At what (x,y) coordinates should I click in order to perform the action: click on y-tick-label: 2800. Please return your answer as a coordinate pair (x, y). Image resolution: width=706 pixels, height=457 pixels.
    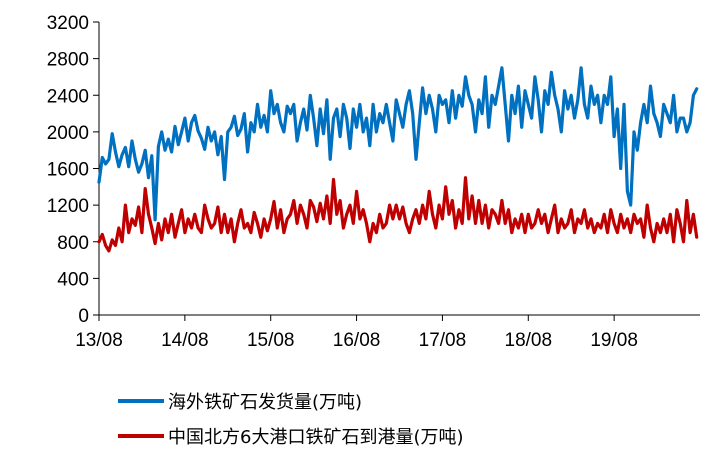
    Looking at the image, I should click on (68, 60).